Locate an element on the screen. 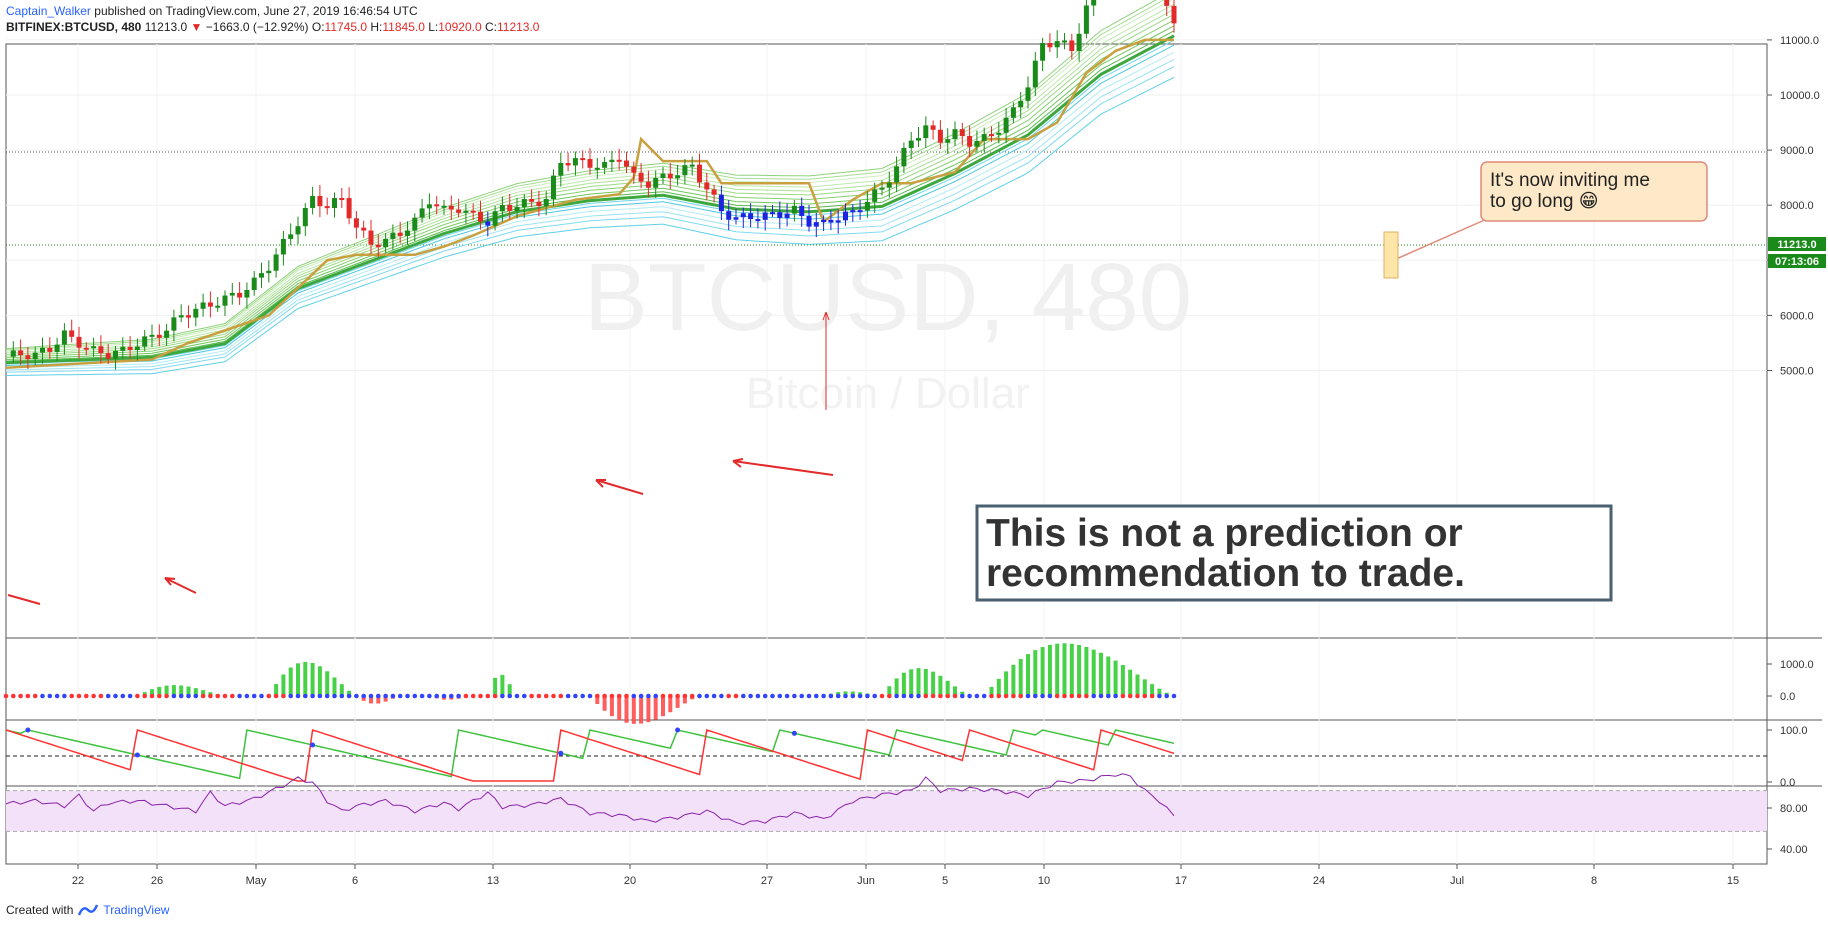  disclaimer-line-2: recommendation to trade. is located at coordinates (1225, 573).